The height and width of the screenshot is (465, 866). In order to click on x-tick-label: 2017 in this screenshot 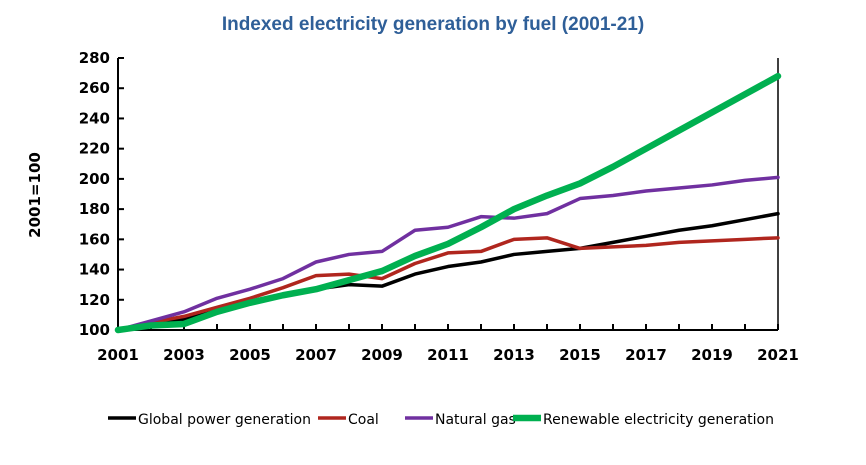, I will do `click(646, 355)`.